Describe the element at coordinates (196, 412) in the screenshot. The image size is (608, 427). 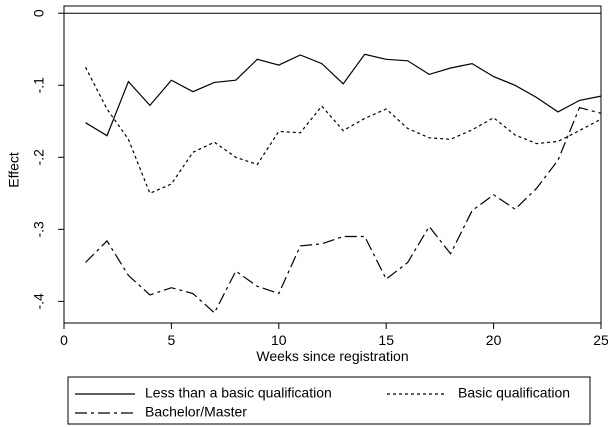
I see `legend-label-bachelor-master: Bachelor/Master` at that location.